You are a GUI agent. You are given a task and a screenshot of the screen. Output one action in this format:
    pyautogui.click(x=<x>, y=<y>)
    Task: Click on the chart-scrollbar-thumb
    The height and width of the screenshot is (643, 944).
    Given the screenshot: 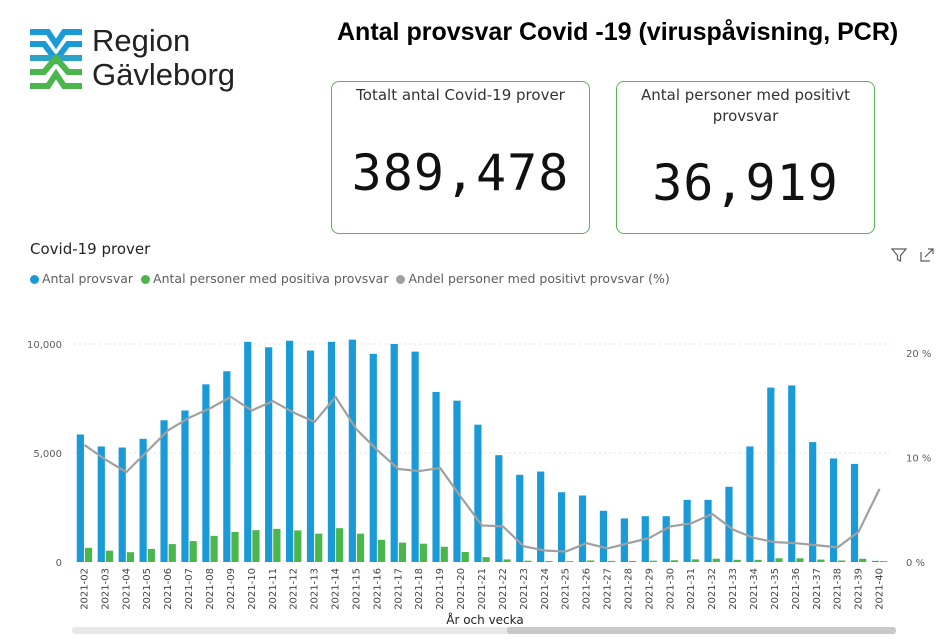 What is the action you would take?
    pyautogui.click(x=701, y=630)
    